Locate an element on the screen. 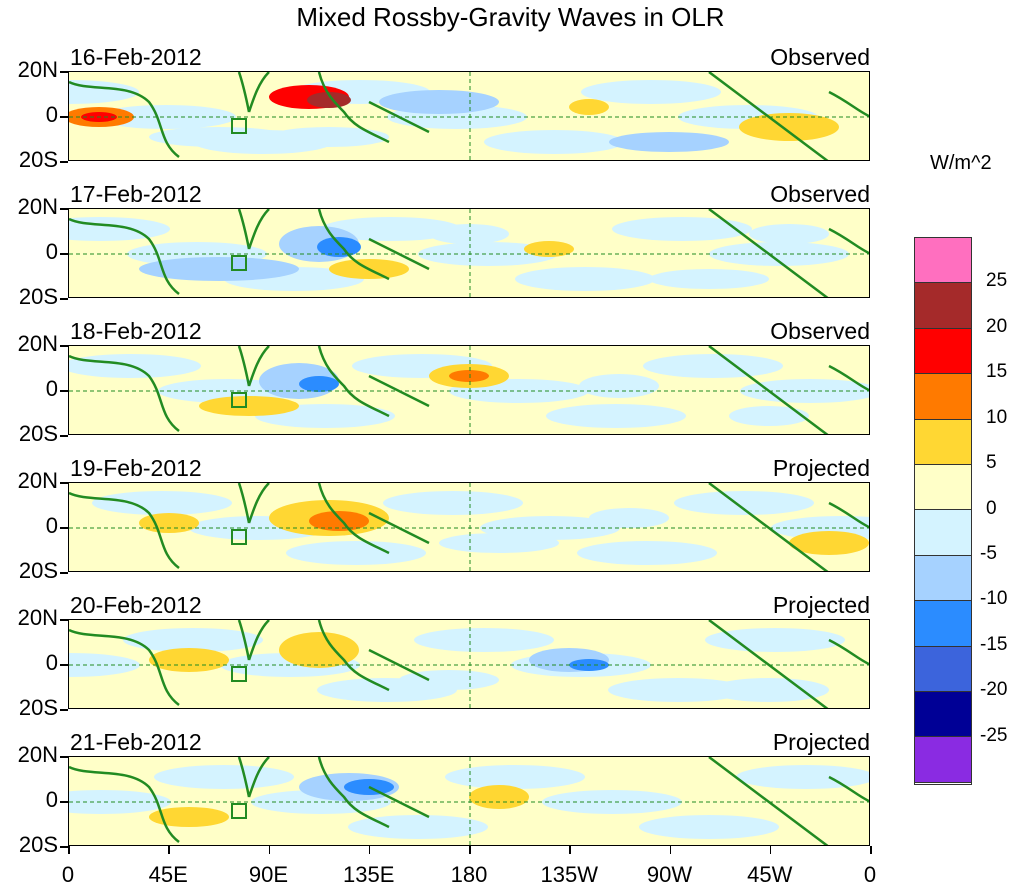 Image resolution: width=1021 pixels, height=890 pixels. colorbar-label: -25 is located at coordinates (994, 735).